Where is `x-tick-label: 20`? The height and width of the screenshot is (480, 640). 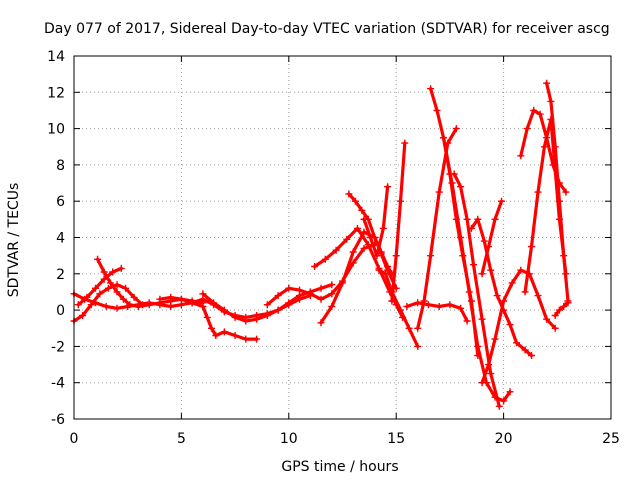 x-tick-label: 20 is located at coordinates (504, 439).